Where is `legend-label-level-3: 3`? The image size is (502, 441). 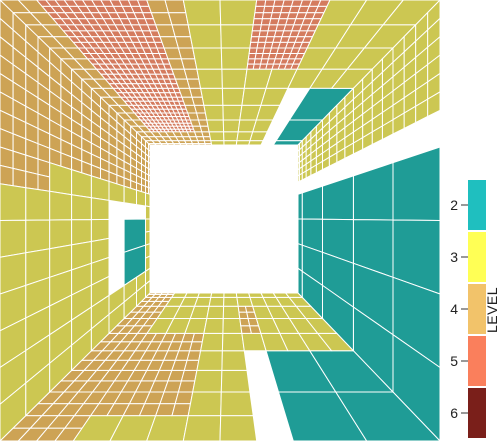 legend-label-level-3: 3 is located at coordinates (454, 257).